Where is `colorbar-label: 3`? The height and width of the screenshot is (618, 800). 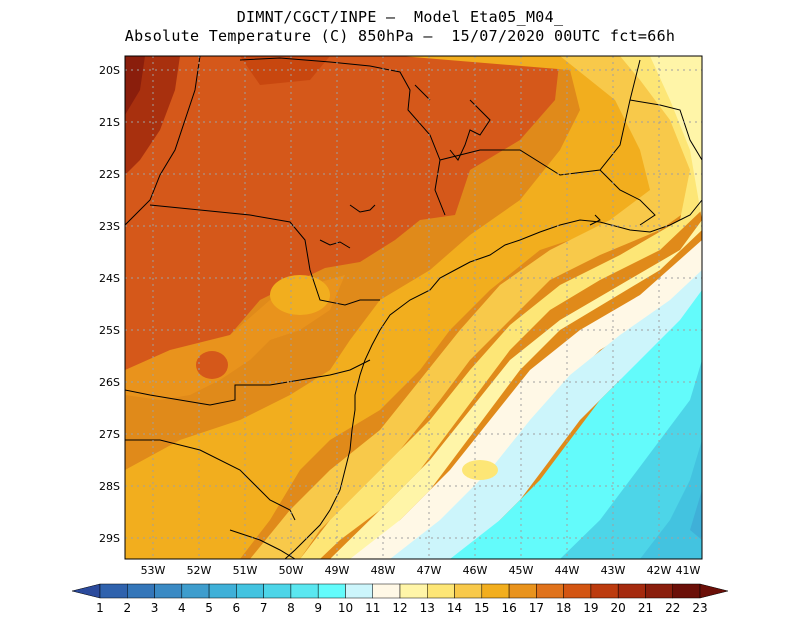 colorbar-label: 3 is located at coordinates (155, 608).